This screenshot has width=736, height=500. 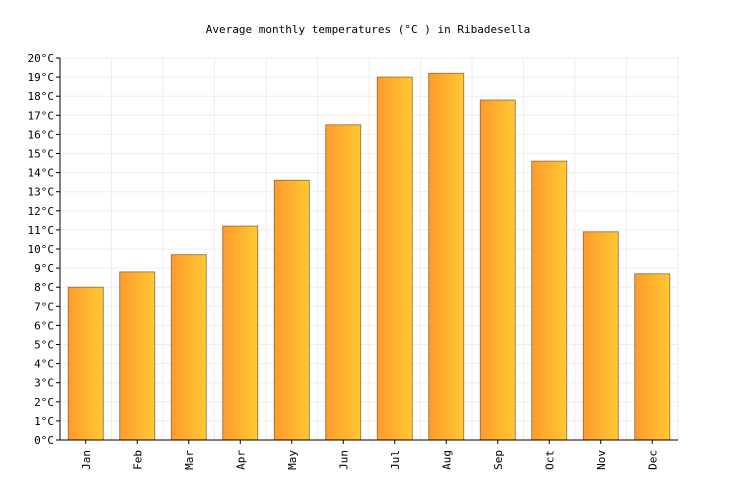 What do you see at coordinates (343, 460) in the screenshot?
I see `x-tick-label: Jun` at bounding box center [343, 460].